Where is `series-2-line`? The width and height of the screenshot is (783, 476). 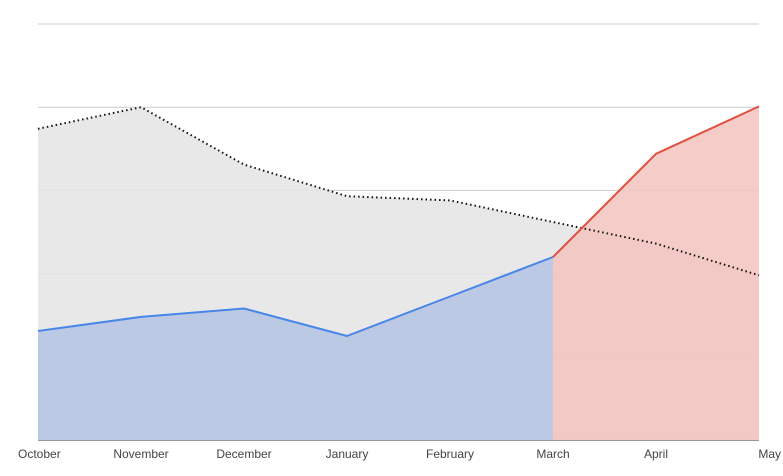
series-2-line is located at coordinates (656, 181).